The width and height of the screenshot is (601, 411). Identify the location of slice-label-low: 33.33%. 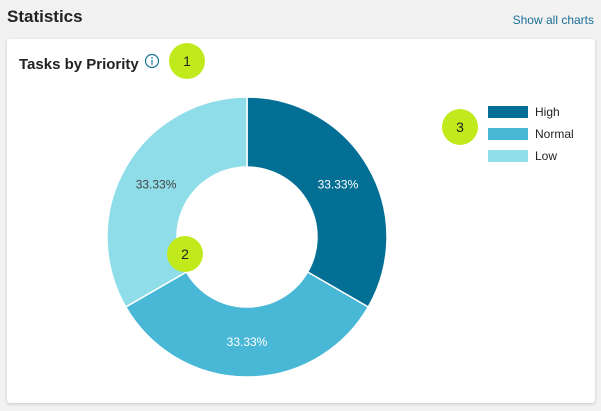
(156, 185).